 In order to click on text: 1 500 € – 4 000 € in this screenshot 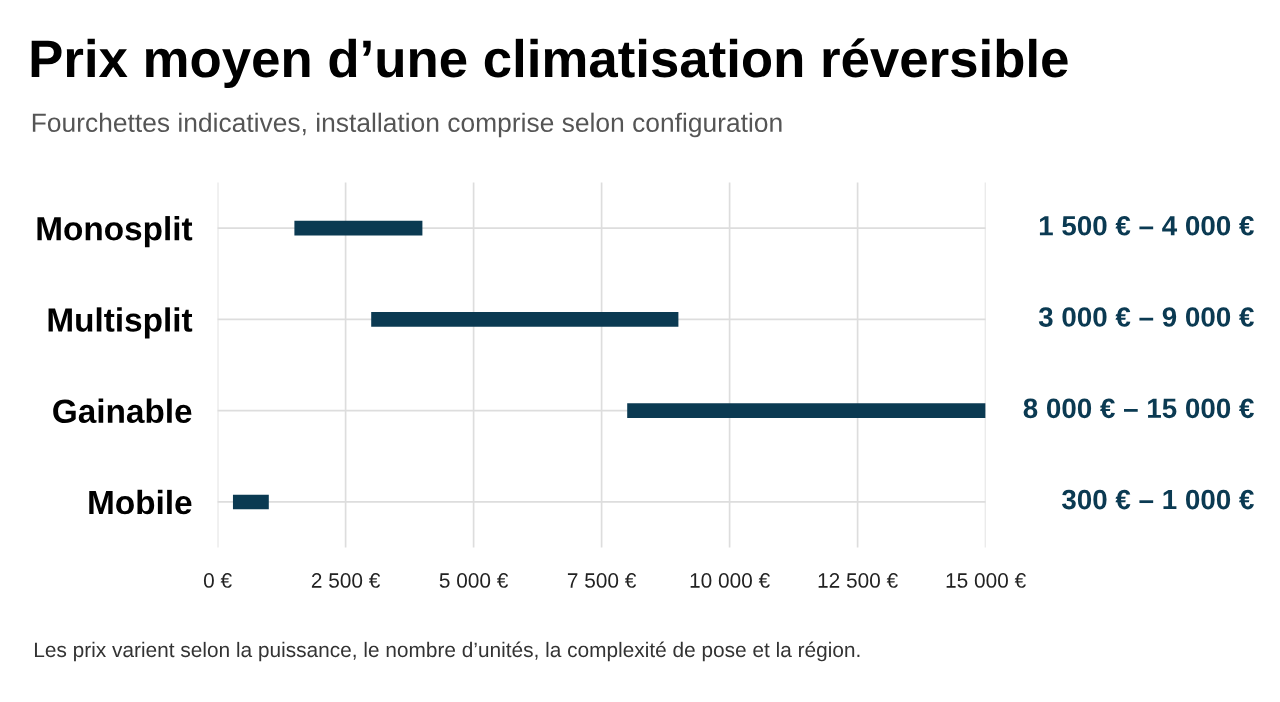, I will do `click(1146, 225)`.